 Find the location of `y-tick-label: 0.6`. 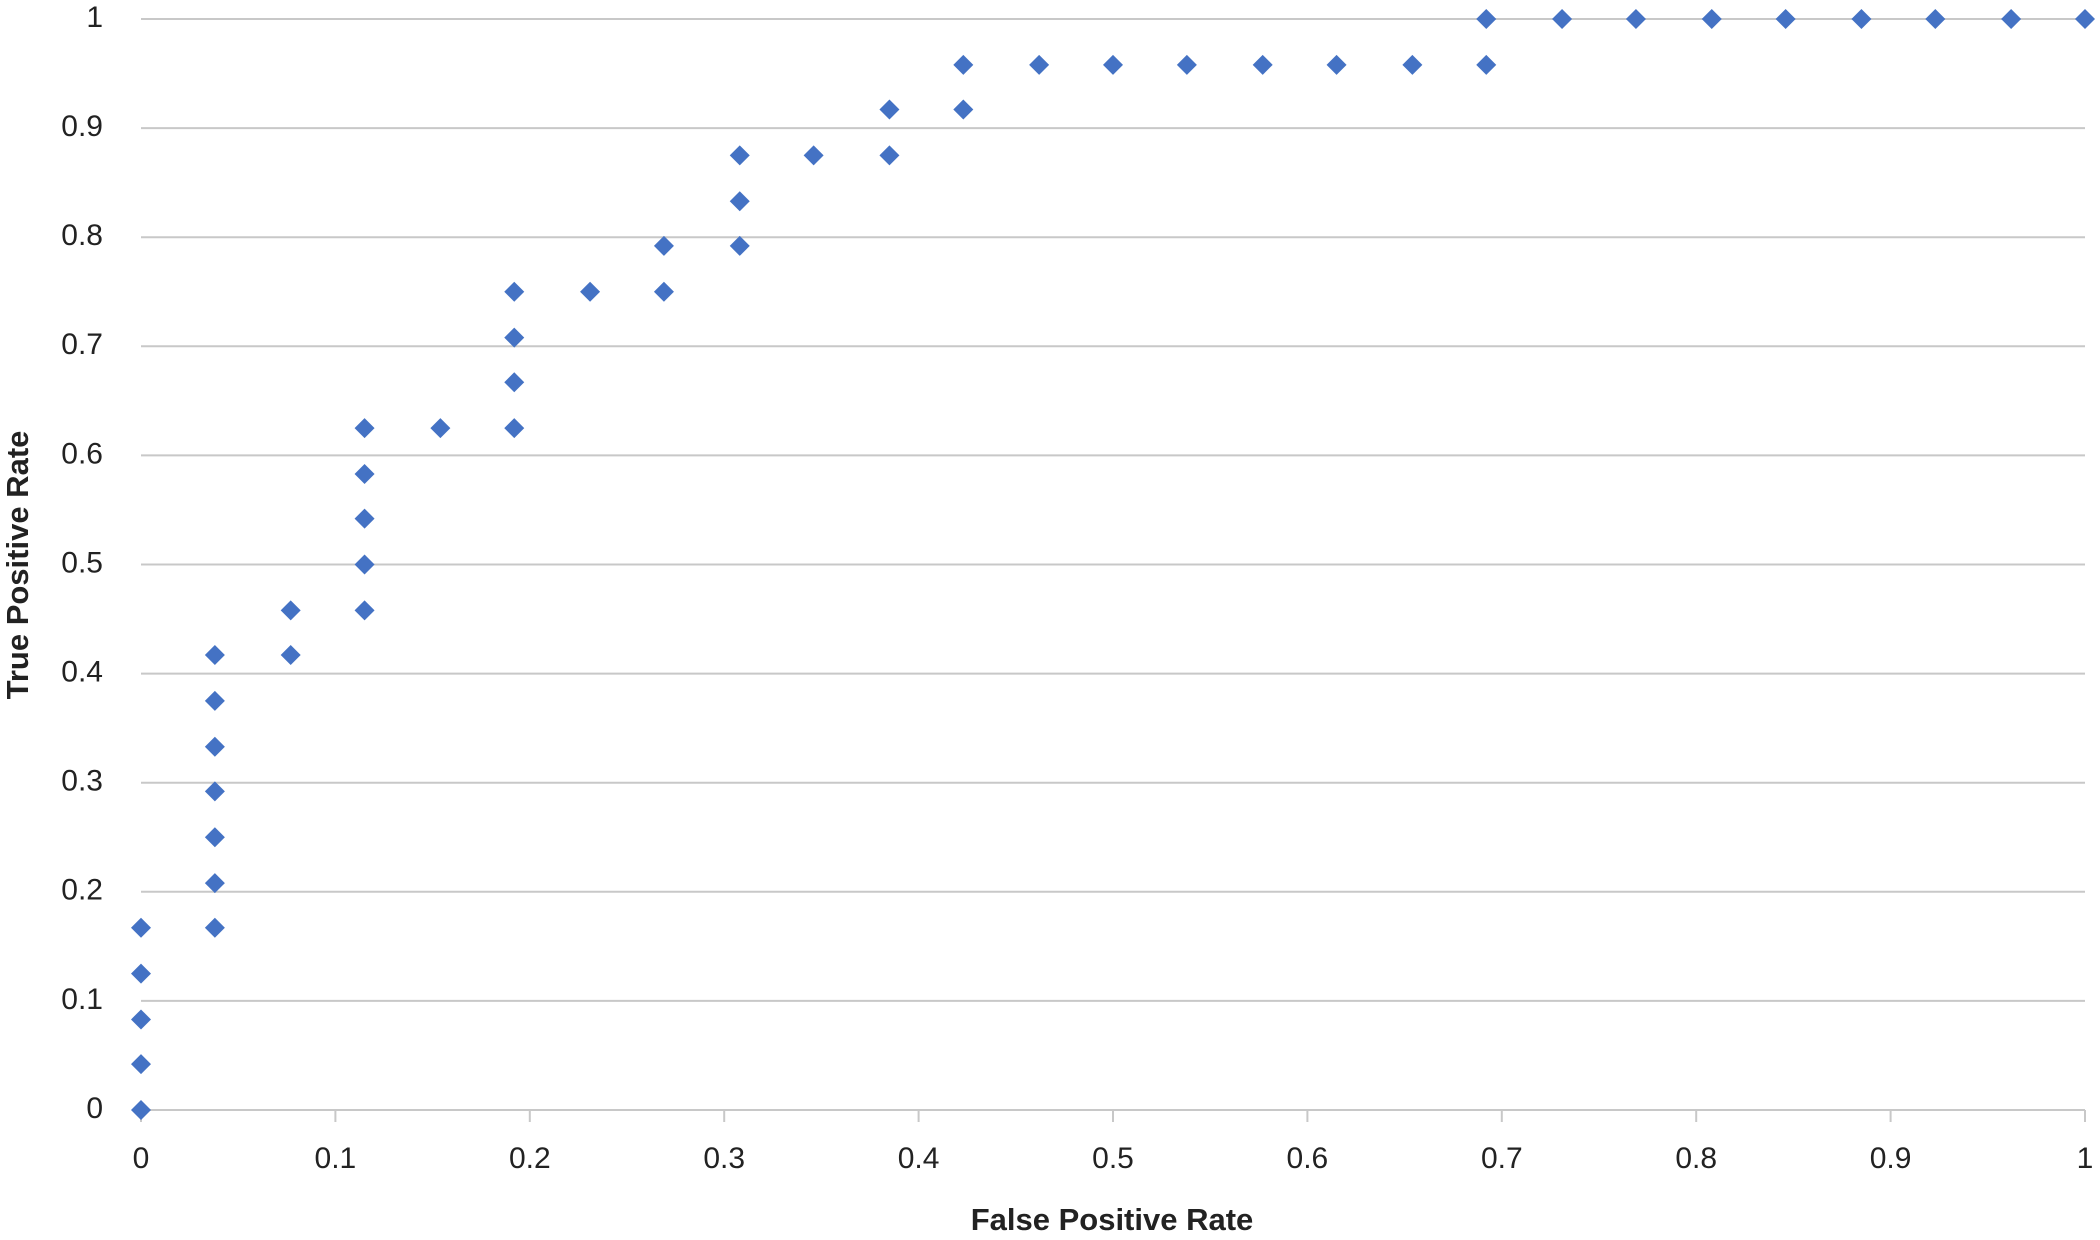

y-tick-label: 0.6 is located at coordinates (82, 453).